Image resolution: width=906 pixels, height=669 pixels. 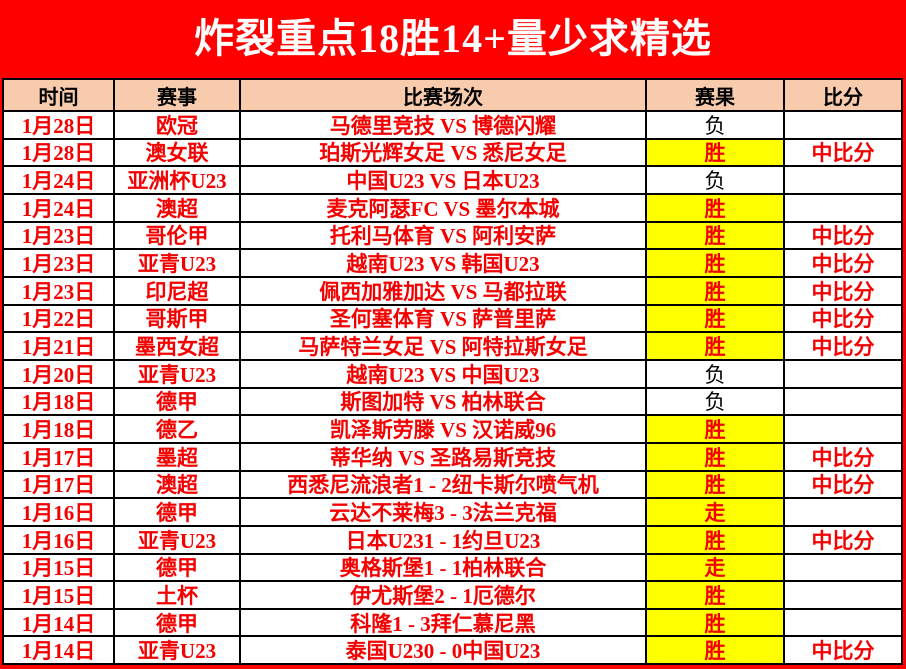 I want to click on match-cell: 斯图加特 VS 柏林联合, so click(x=442, y=400).